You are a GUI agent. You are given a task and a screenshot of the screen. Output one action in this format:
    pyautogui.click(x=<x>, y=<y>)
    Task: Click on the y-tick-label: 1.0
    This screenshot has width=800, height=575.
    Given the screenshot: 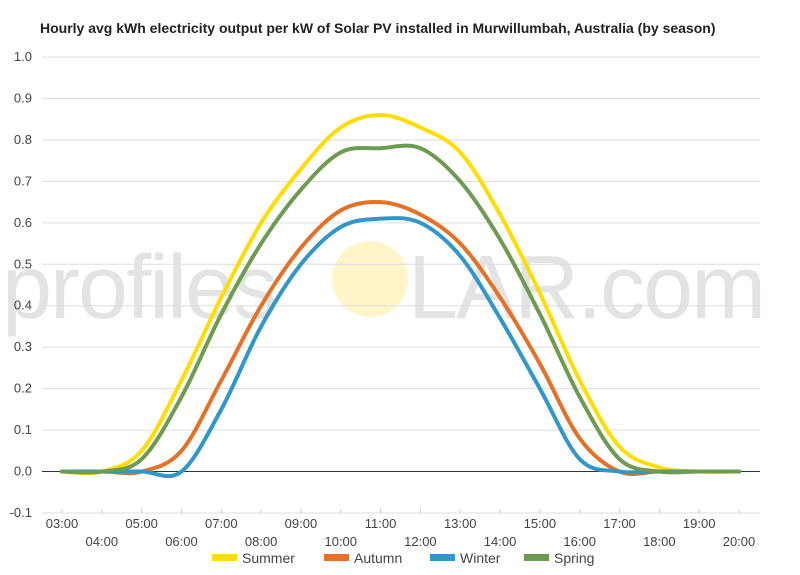 What is the action you would take?
    pyautogui.click(x=23, y=56)
    